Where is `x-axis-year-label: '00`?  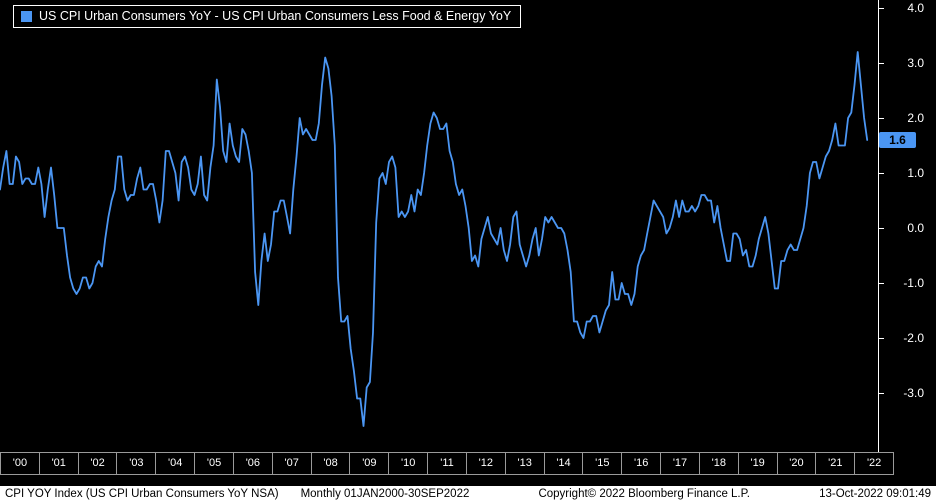
x-axis-year-label: '00 is located at coordinates (20, 463).